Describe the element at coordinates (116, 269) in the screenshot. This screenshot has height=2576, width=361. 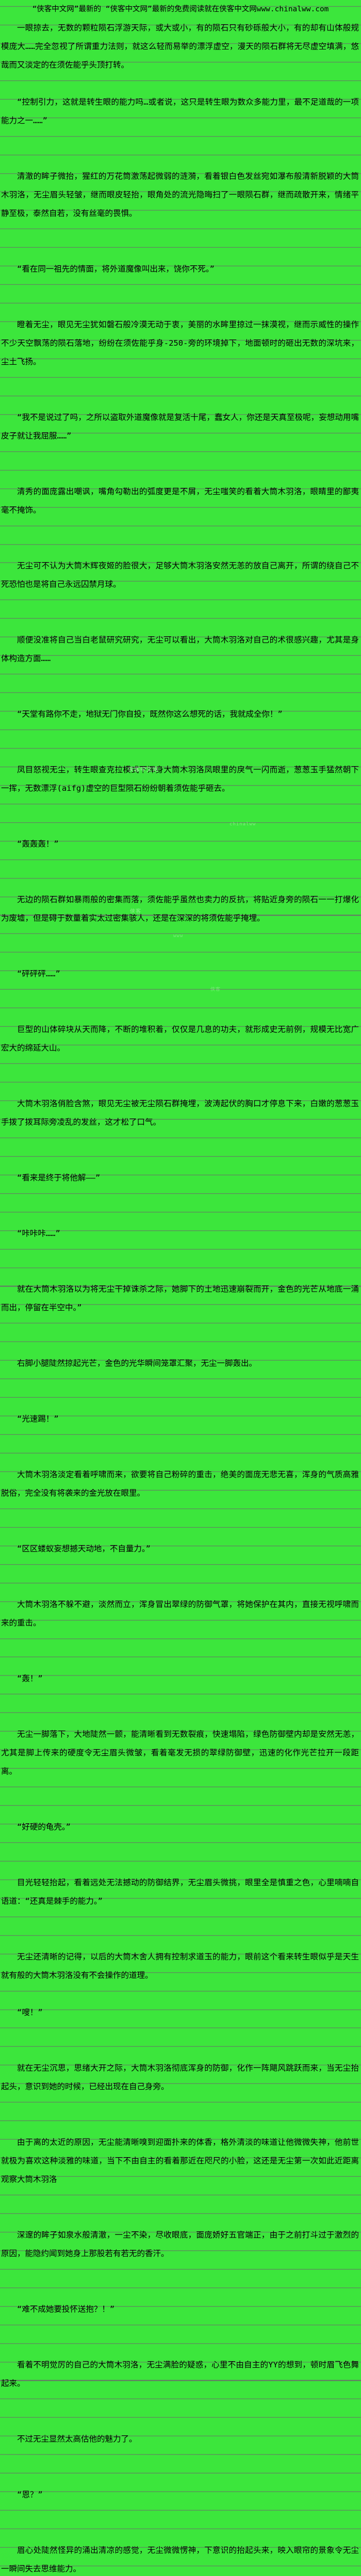
I see `paragraph: “看在同一祖先的情面，将外道魔像叫出来，饶你不死。”` at that location.